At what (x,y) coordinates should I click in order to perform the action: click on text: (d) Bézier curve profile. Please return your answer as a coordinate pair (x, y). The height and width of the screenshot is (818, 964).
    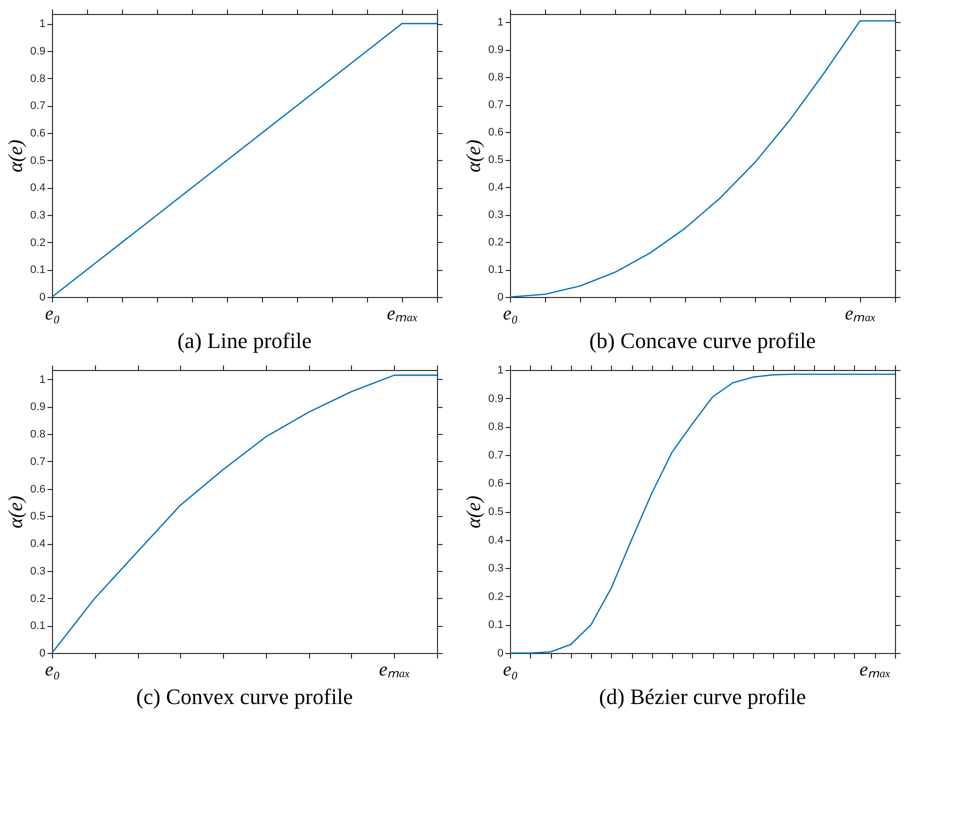
    Looking at the image, I should click on (702, 696).